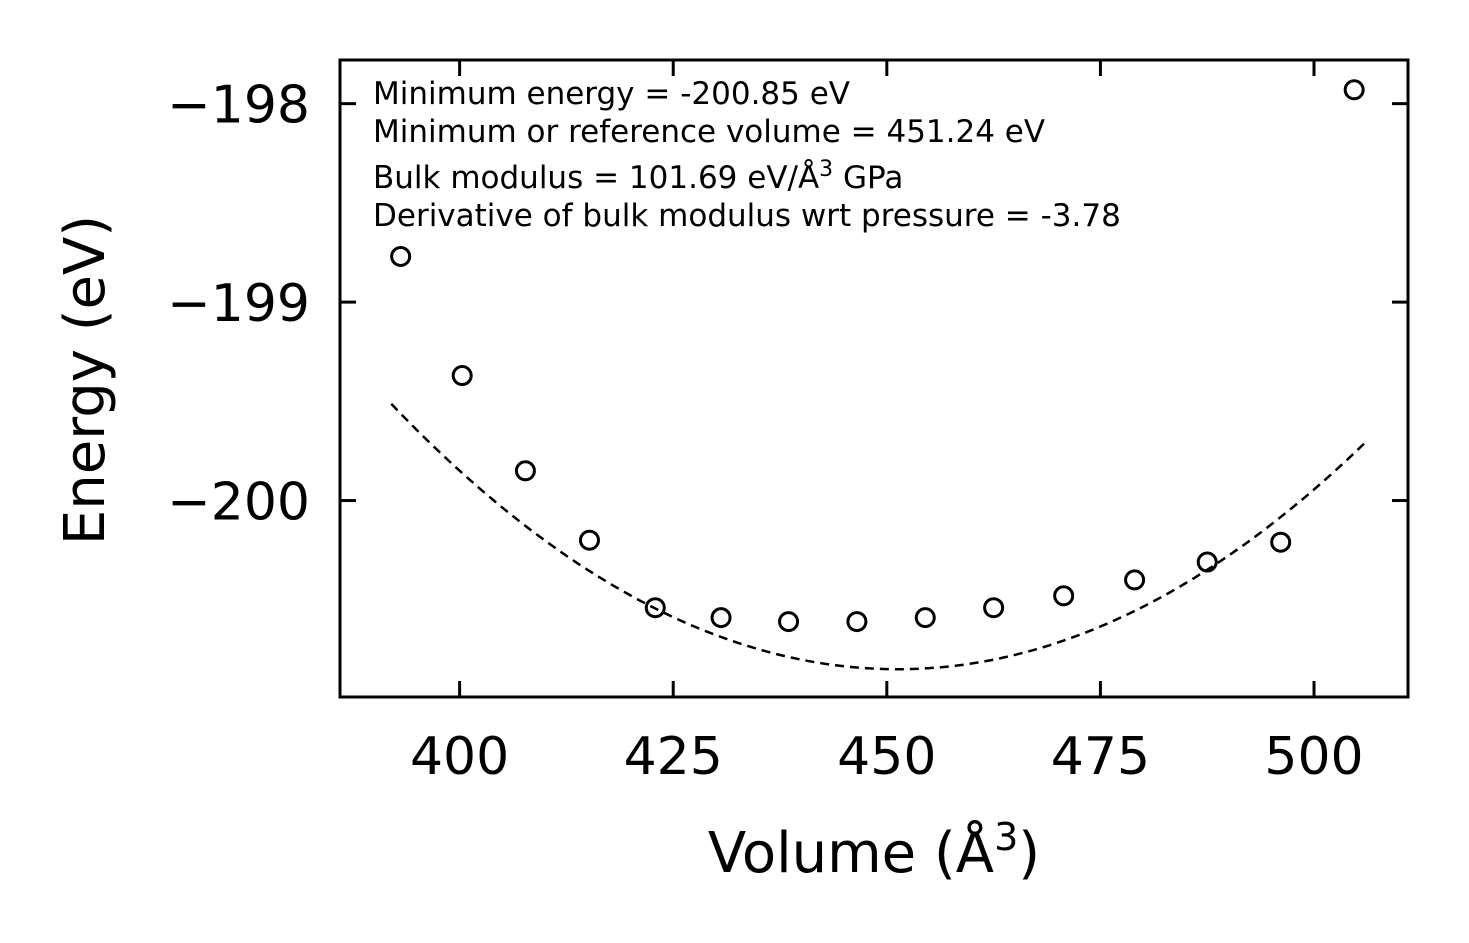 Image resolution: width=1469 pixels, height=943 pixels. I want to click on y-tick-label: −200, so click(238, 503).